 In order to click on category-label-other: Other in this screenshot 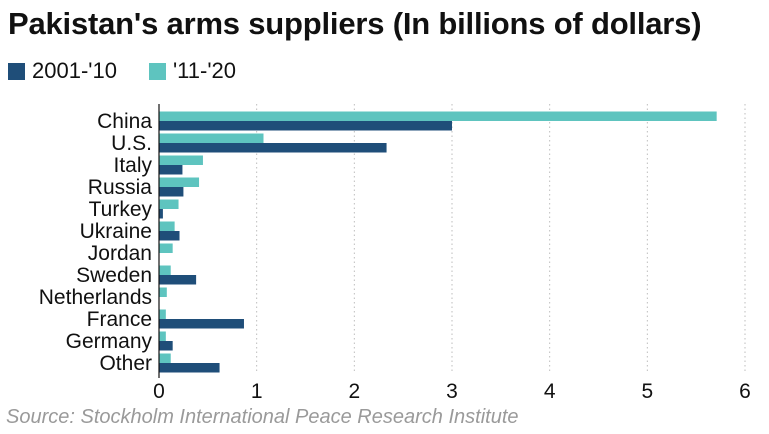, I will do `click(125, 363)`.